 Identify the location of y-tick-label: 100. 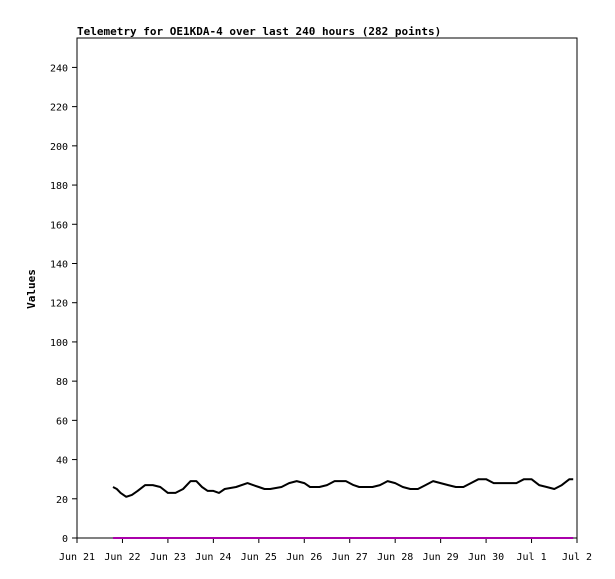
(59, 343).